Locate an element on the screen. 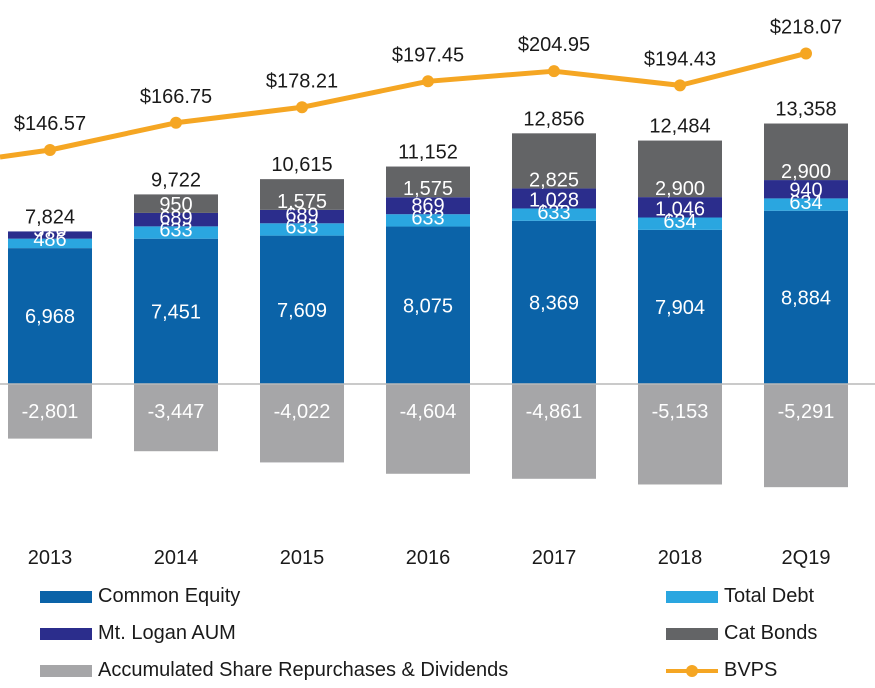 This screenshot has width=875, height=688. bar-mt-logan-aum-2017 is located at coordinates (554, 198).